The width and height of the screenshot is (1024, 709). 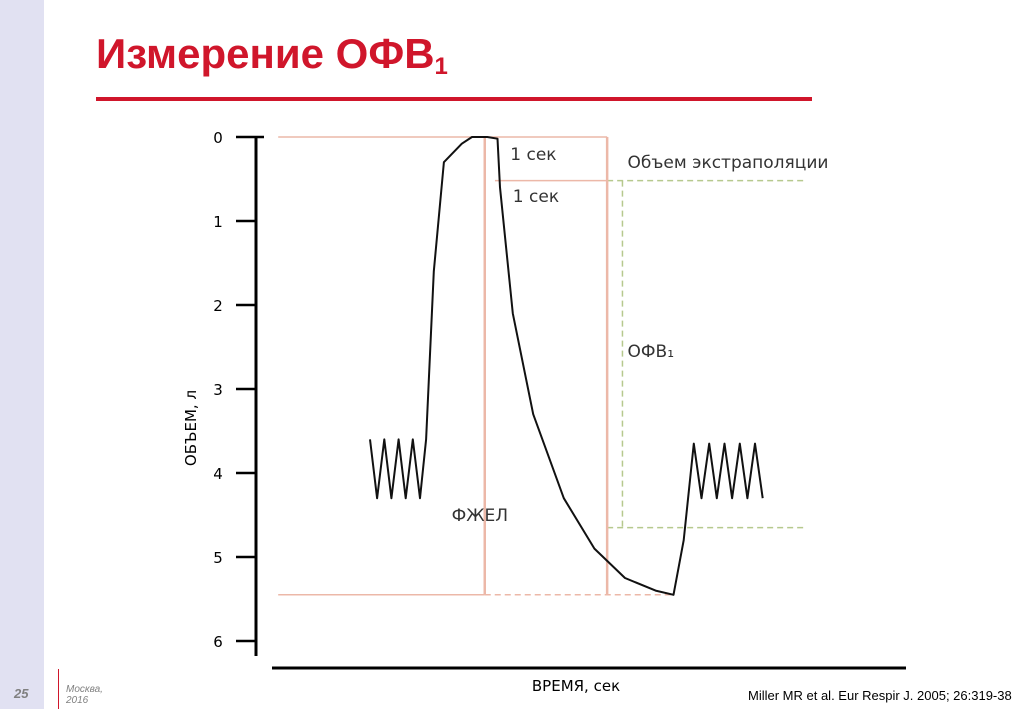 What do you see at coordinates (454, 99) in the screenshot?
I see `title-underline` at bounding box center [454, 99].